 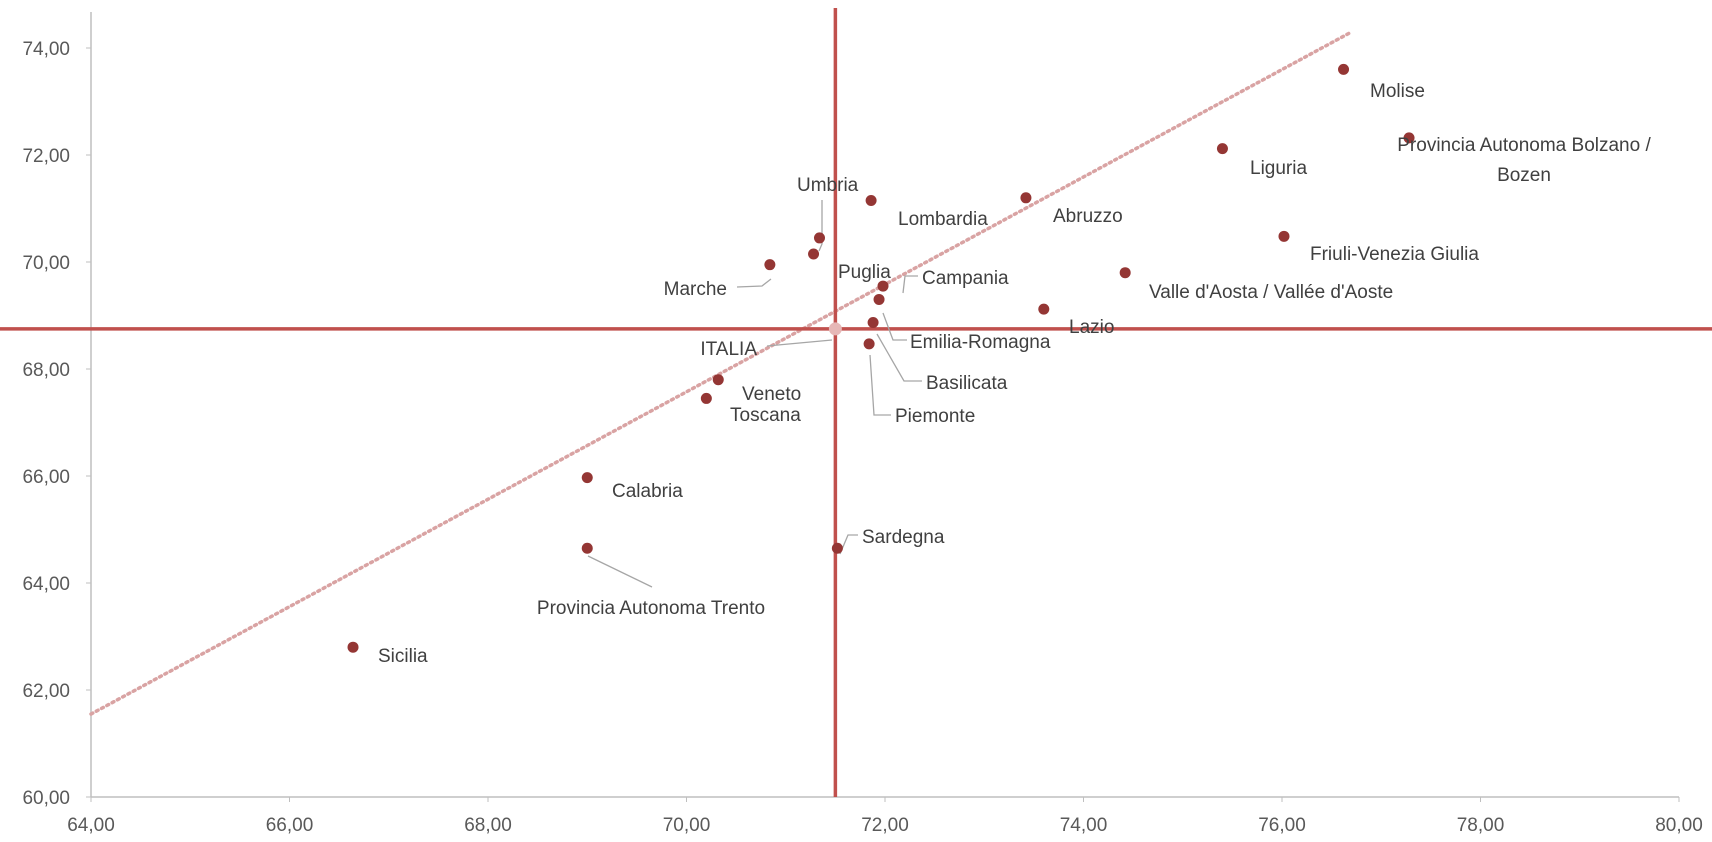 What do you see at coordinates (1397, 91) in the screenshot?
I see `point-label: Molise` at bounding box center [1397, 91].